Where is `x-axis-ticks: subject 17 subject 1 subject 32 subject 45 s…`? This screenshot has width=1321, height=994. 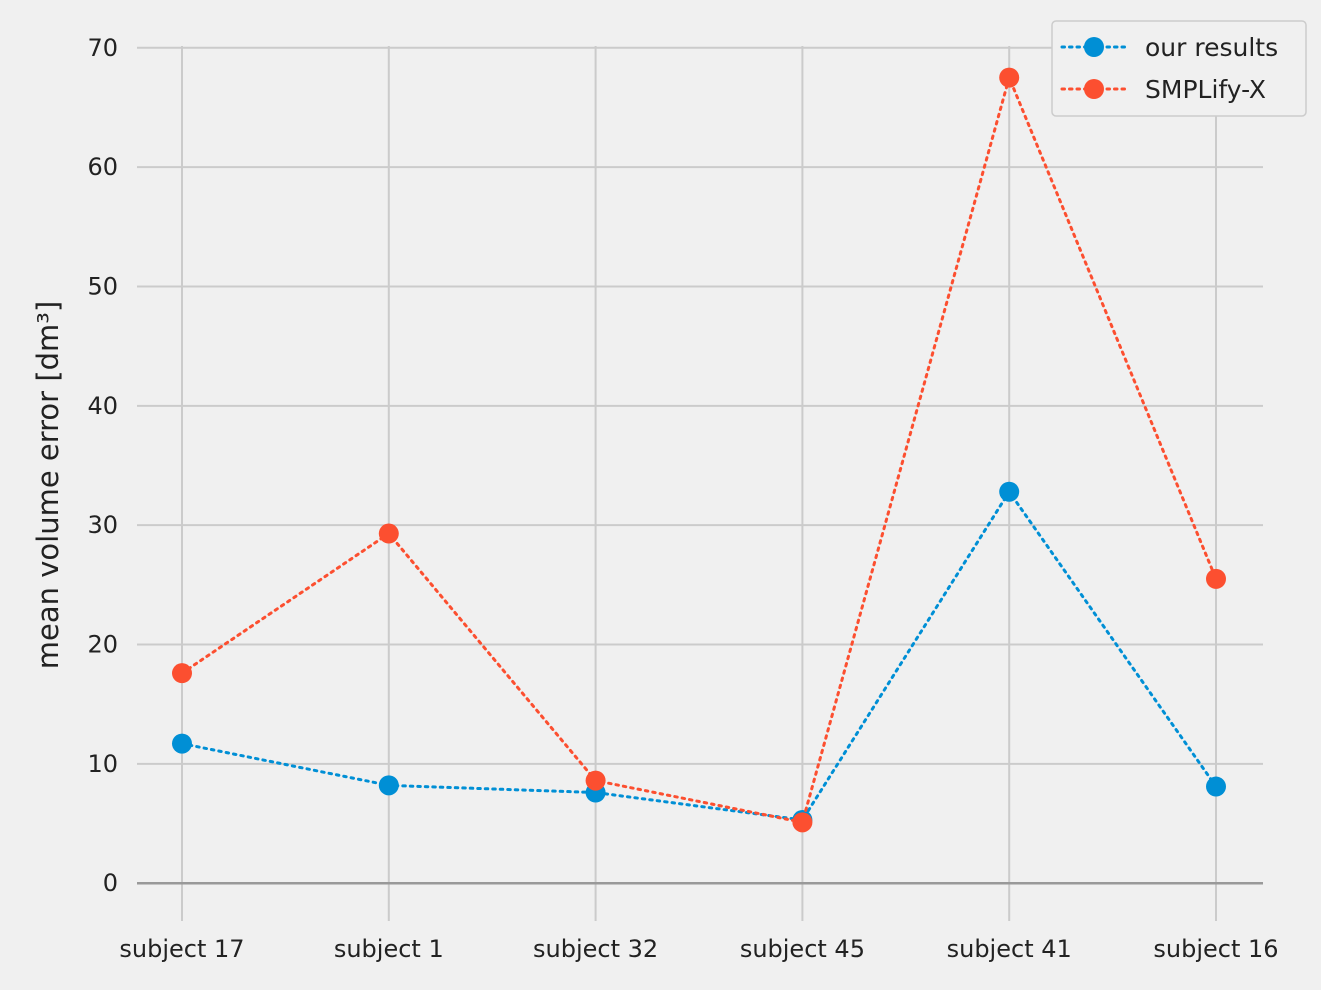 x-axis-ticks: subject 17 subject 1 subject 32 subject 45 s… is located at coordinates (698, 949).